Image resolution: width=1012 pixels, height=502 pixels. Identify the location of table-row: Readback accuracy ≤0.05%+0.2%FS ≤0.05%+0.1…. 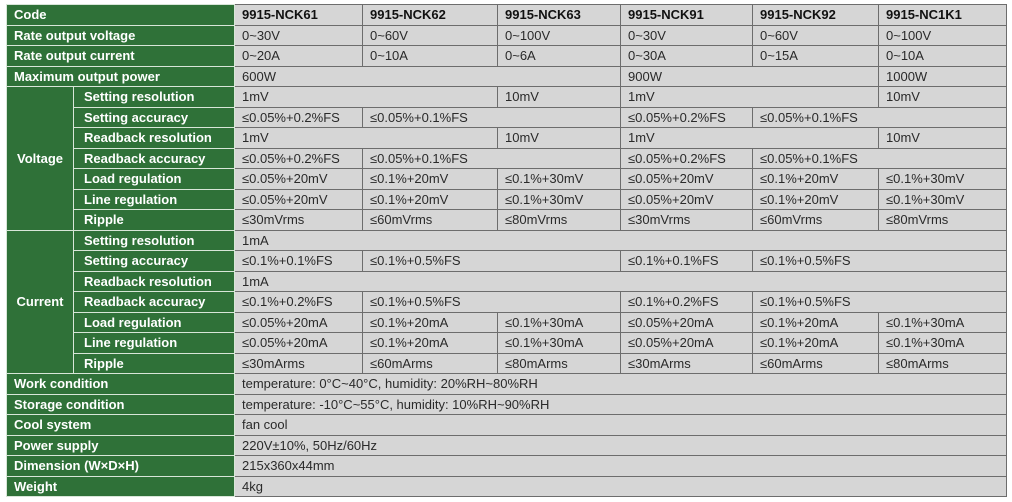
(507, 158).